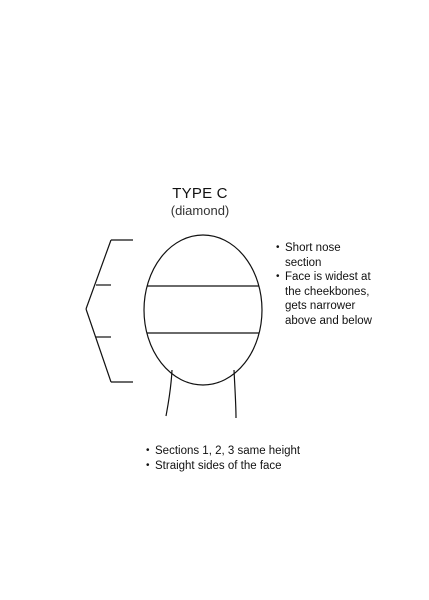  Describe the element at coordinates (98, 345) in the screenshot. I see `bracket-tick-lower` at that location.